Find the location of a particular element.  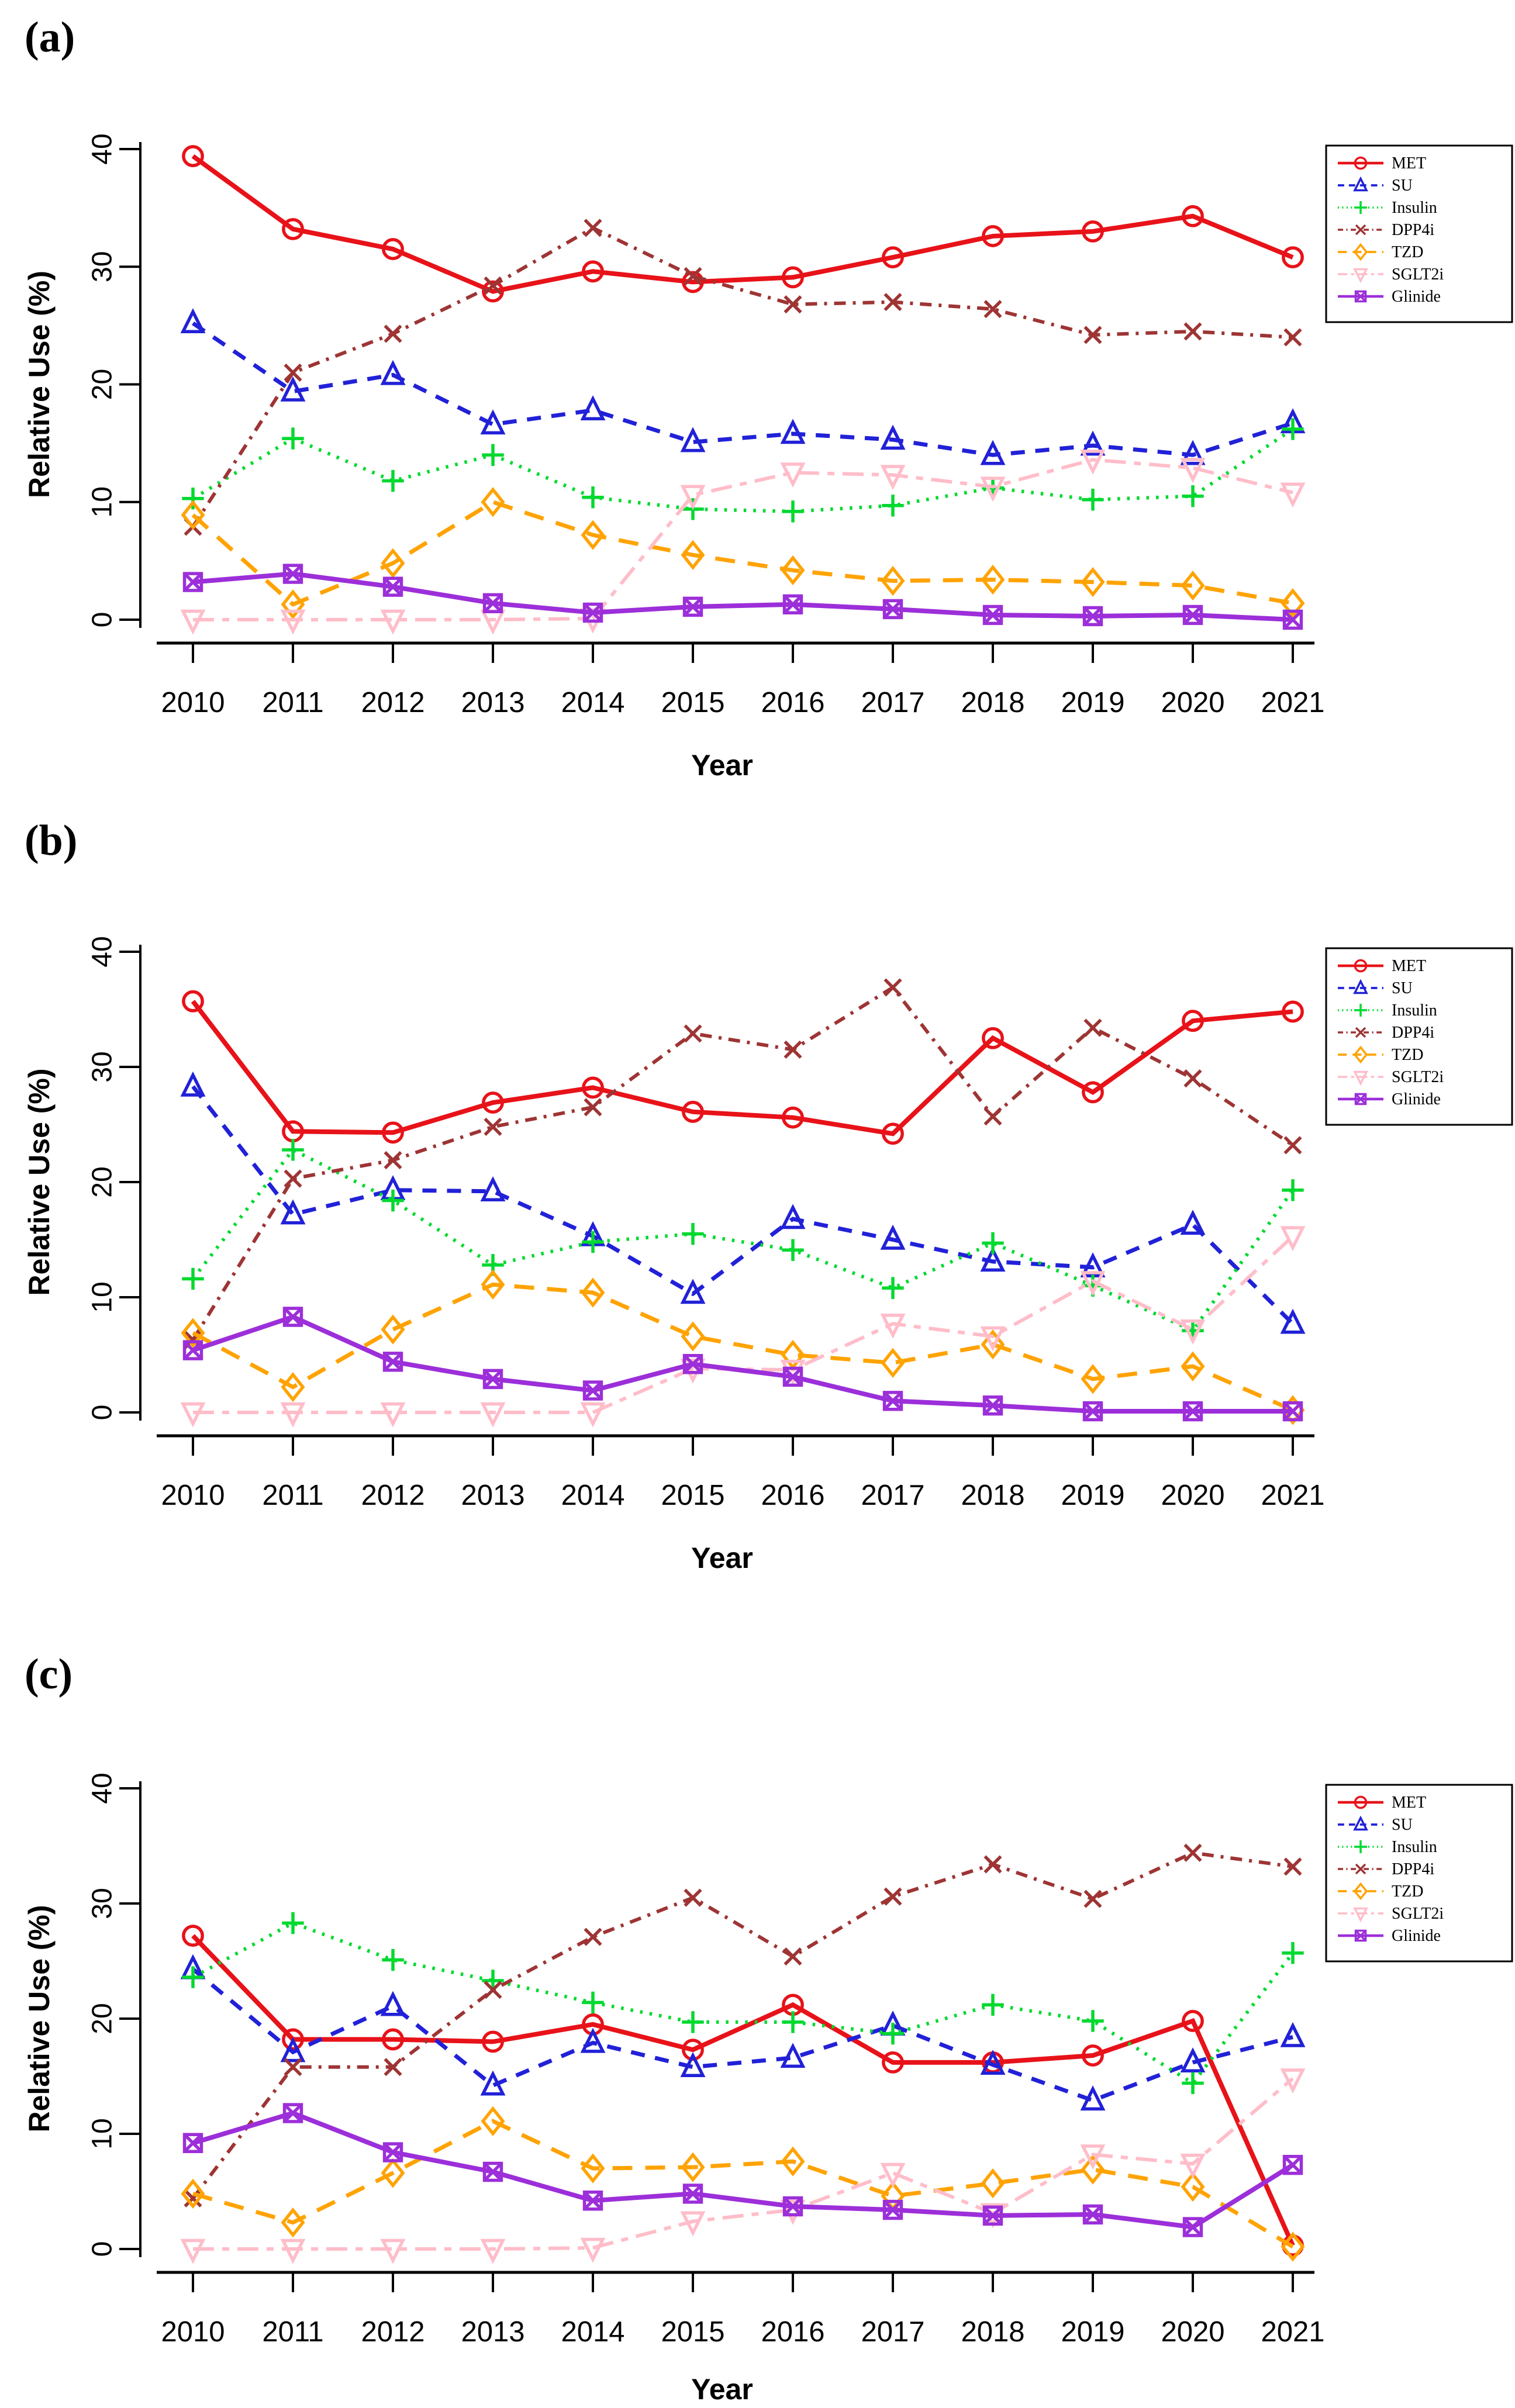

legend-item-Glinide: Glinide is located at coordinates (1389, 1099).